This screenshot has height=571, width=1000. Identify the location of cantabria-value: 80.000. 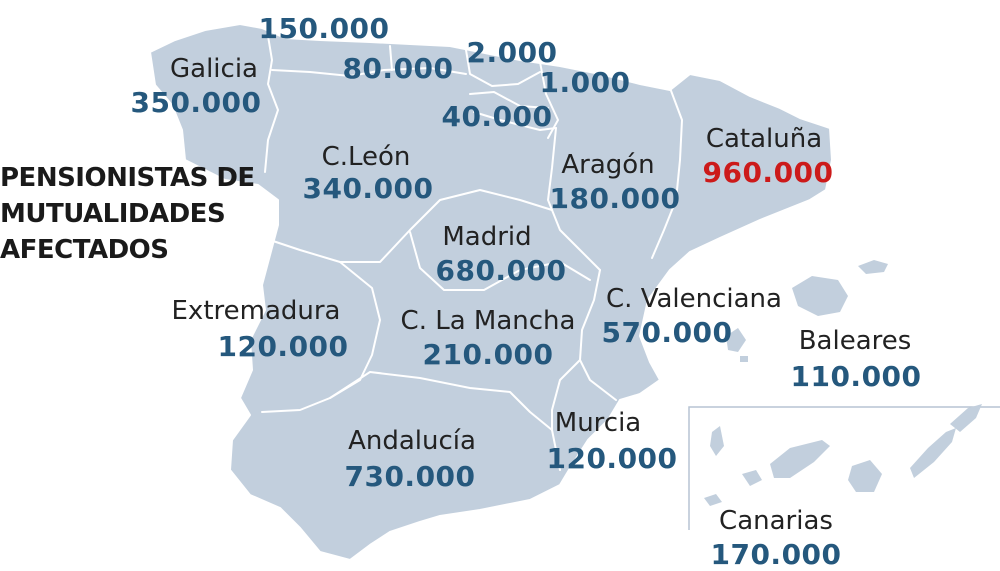
(398, 68).